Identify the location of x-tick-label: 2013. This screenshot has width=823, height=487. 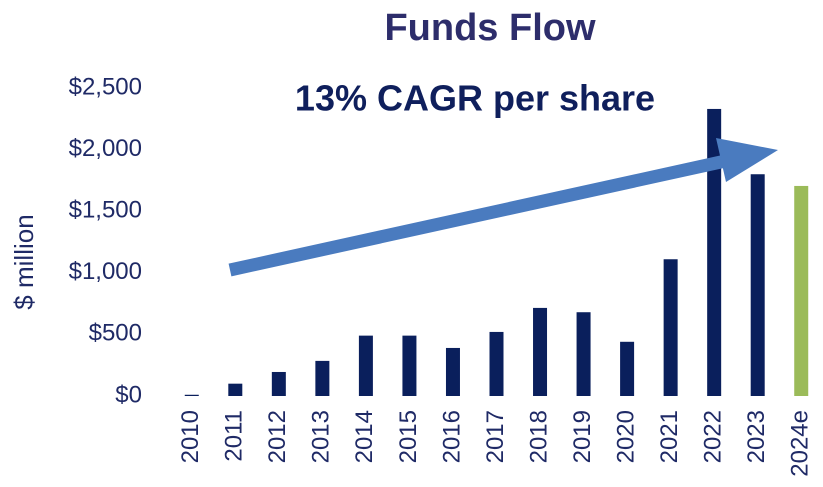
(321, 436).